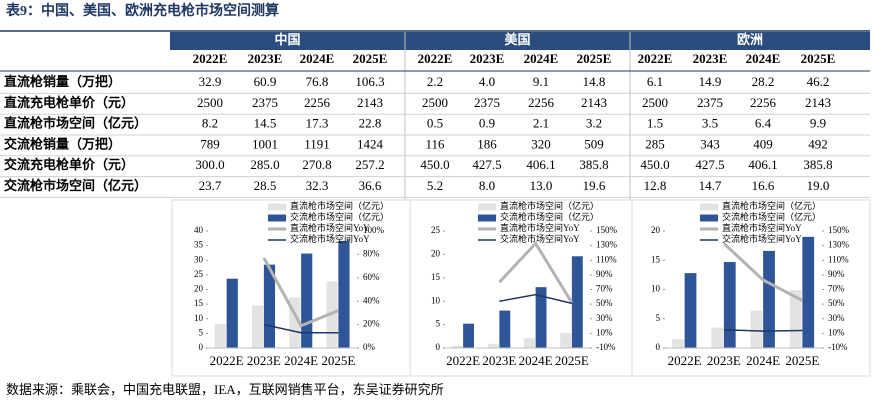 This screenshot has width=894, height=417. I want to click on cell: 14.5, so click(265, 123).